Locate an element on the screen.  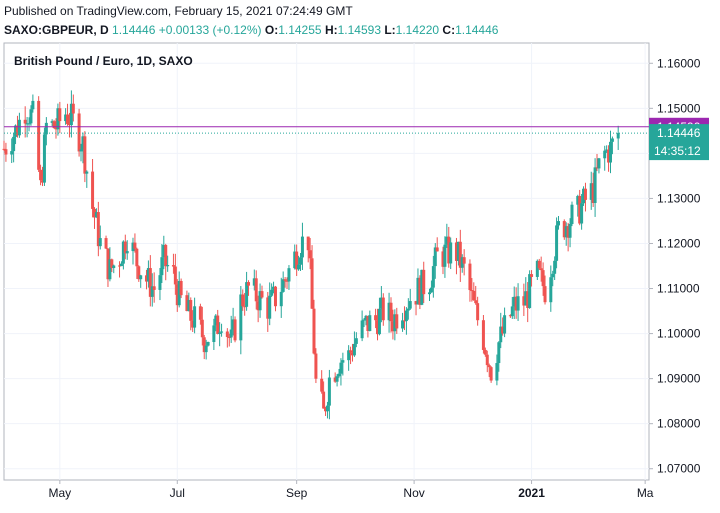
overlay is located at coordinates (326, 130).